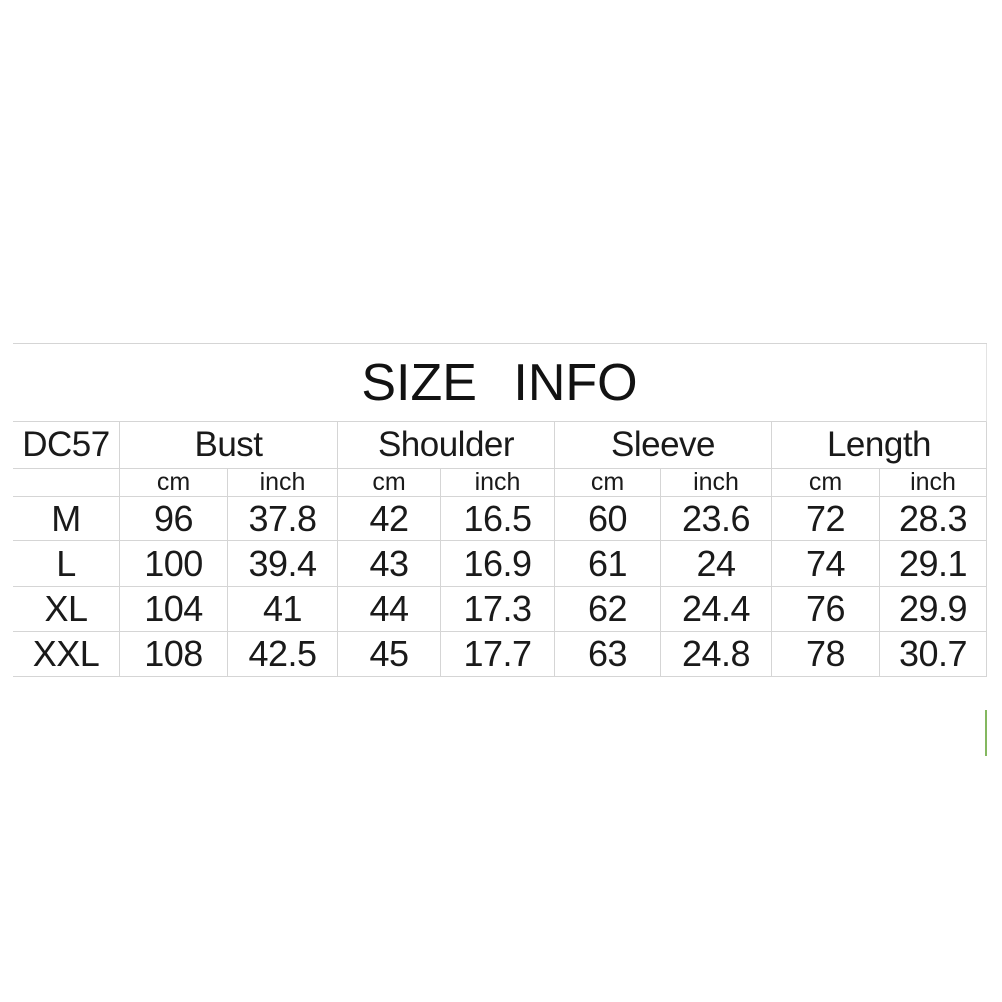  I want to click on measurement-cell: 60, so click(608, 519).